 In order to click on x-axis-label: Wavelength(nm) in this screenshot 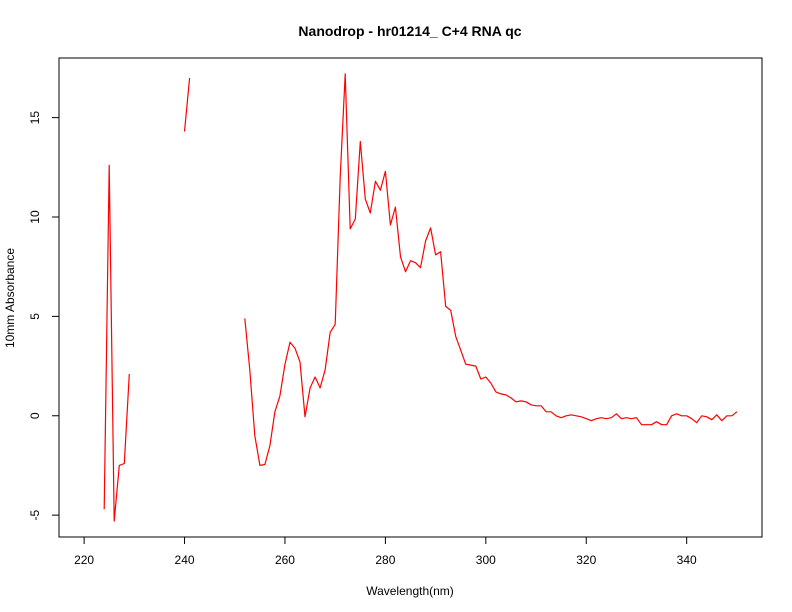, I will do `click(410, 591)`.